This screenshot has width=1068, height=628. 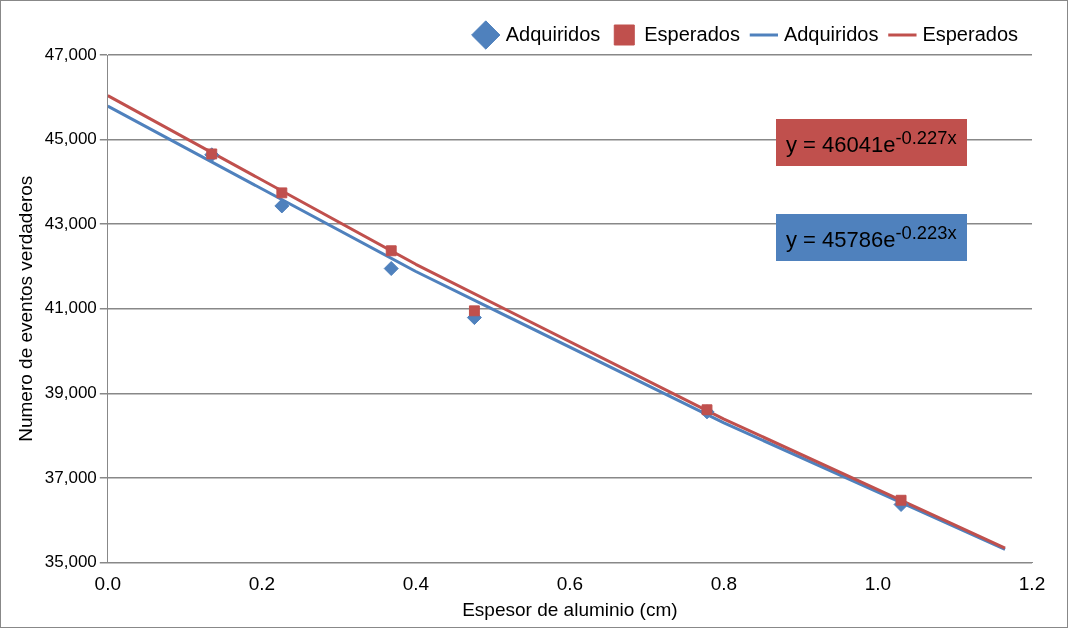 I want to click on x-tick-label: 0.8, so click(x=724, y=584).